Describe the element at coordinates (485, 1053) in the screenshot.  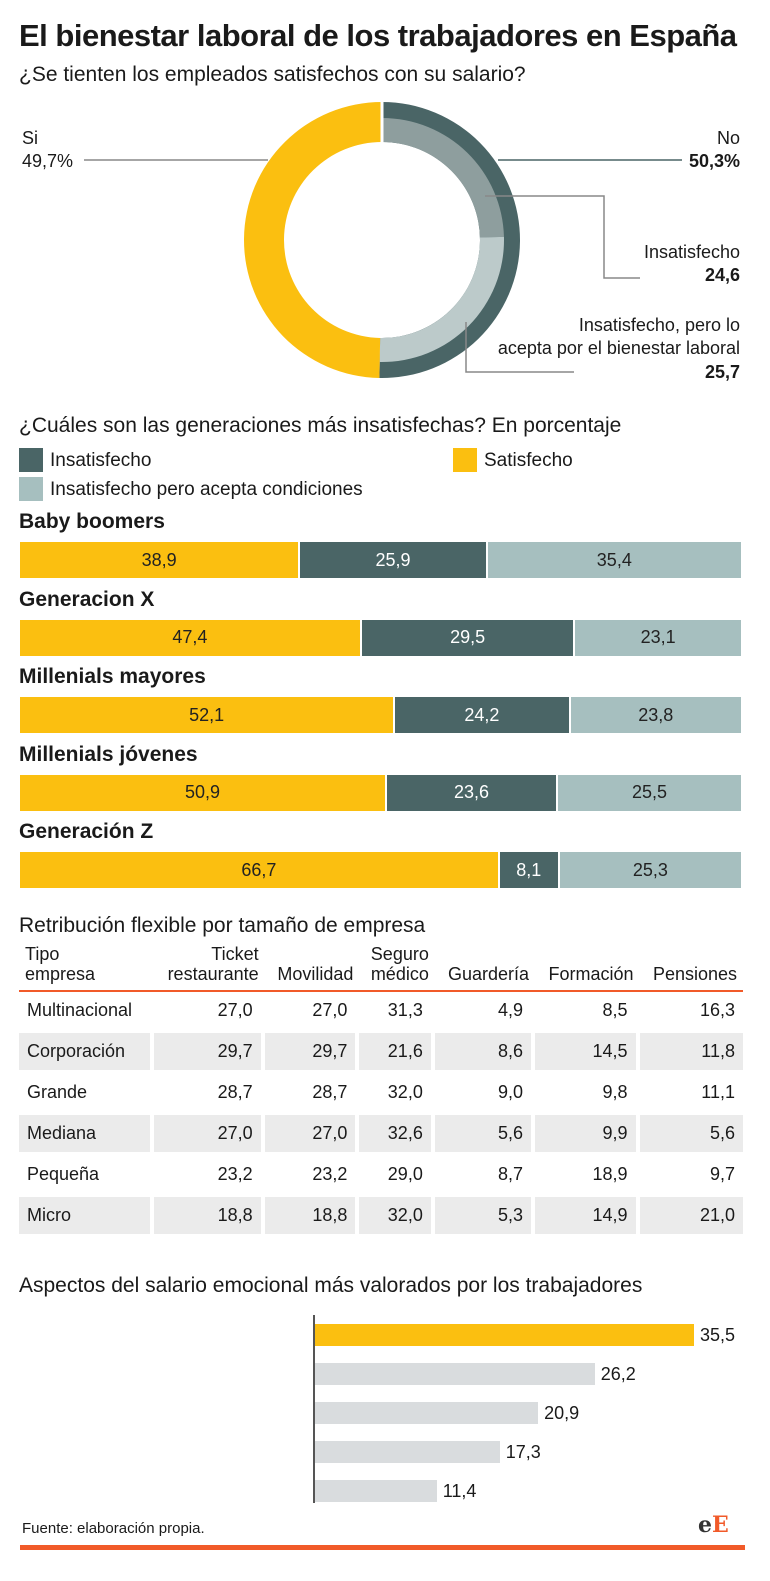
I see `table-cell: 8,6` at that location.